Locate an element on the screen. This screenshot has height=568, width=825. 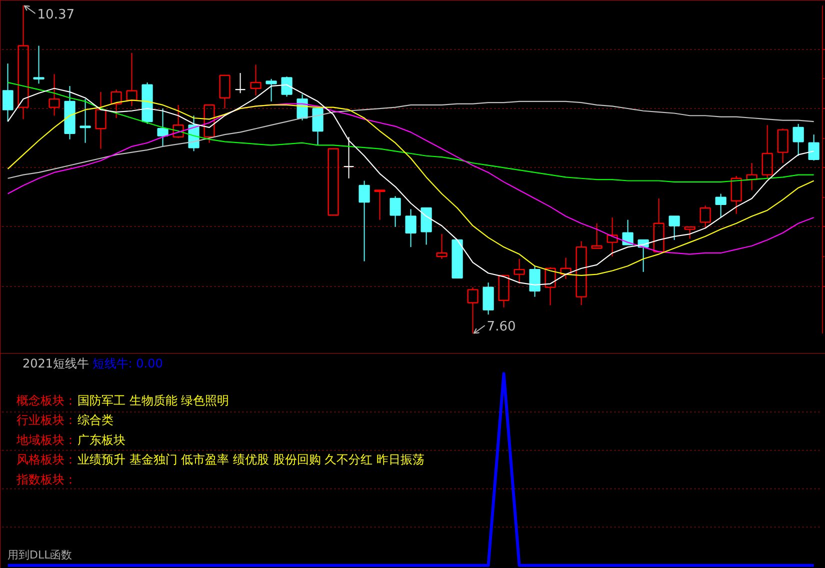
annotation: 行业板块： is located at coordinates (46, 420).